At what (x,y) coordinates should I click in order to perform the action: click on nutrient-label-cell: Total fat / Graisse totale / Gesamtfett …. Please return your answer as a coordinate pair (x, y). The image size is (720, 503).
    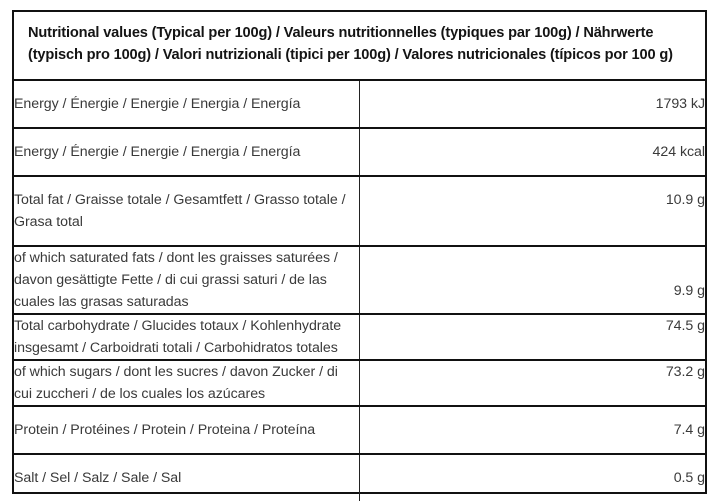
    Looking at the image, I should click on (187, 210).